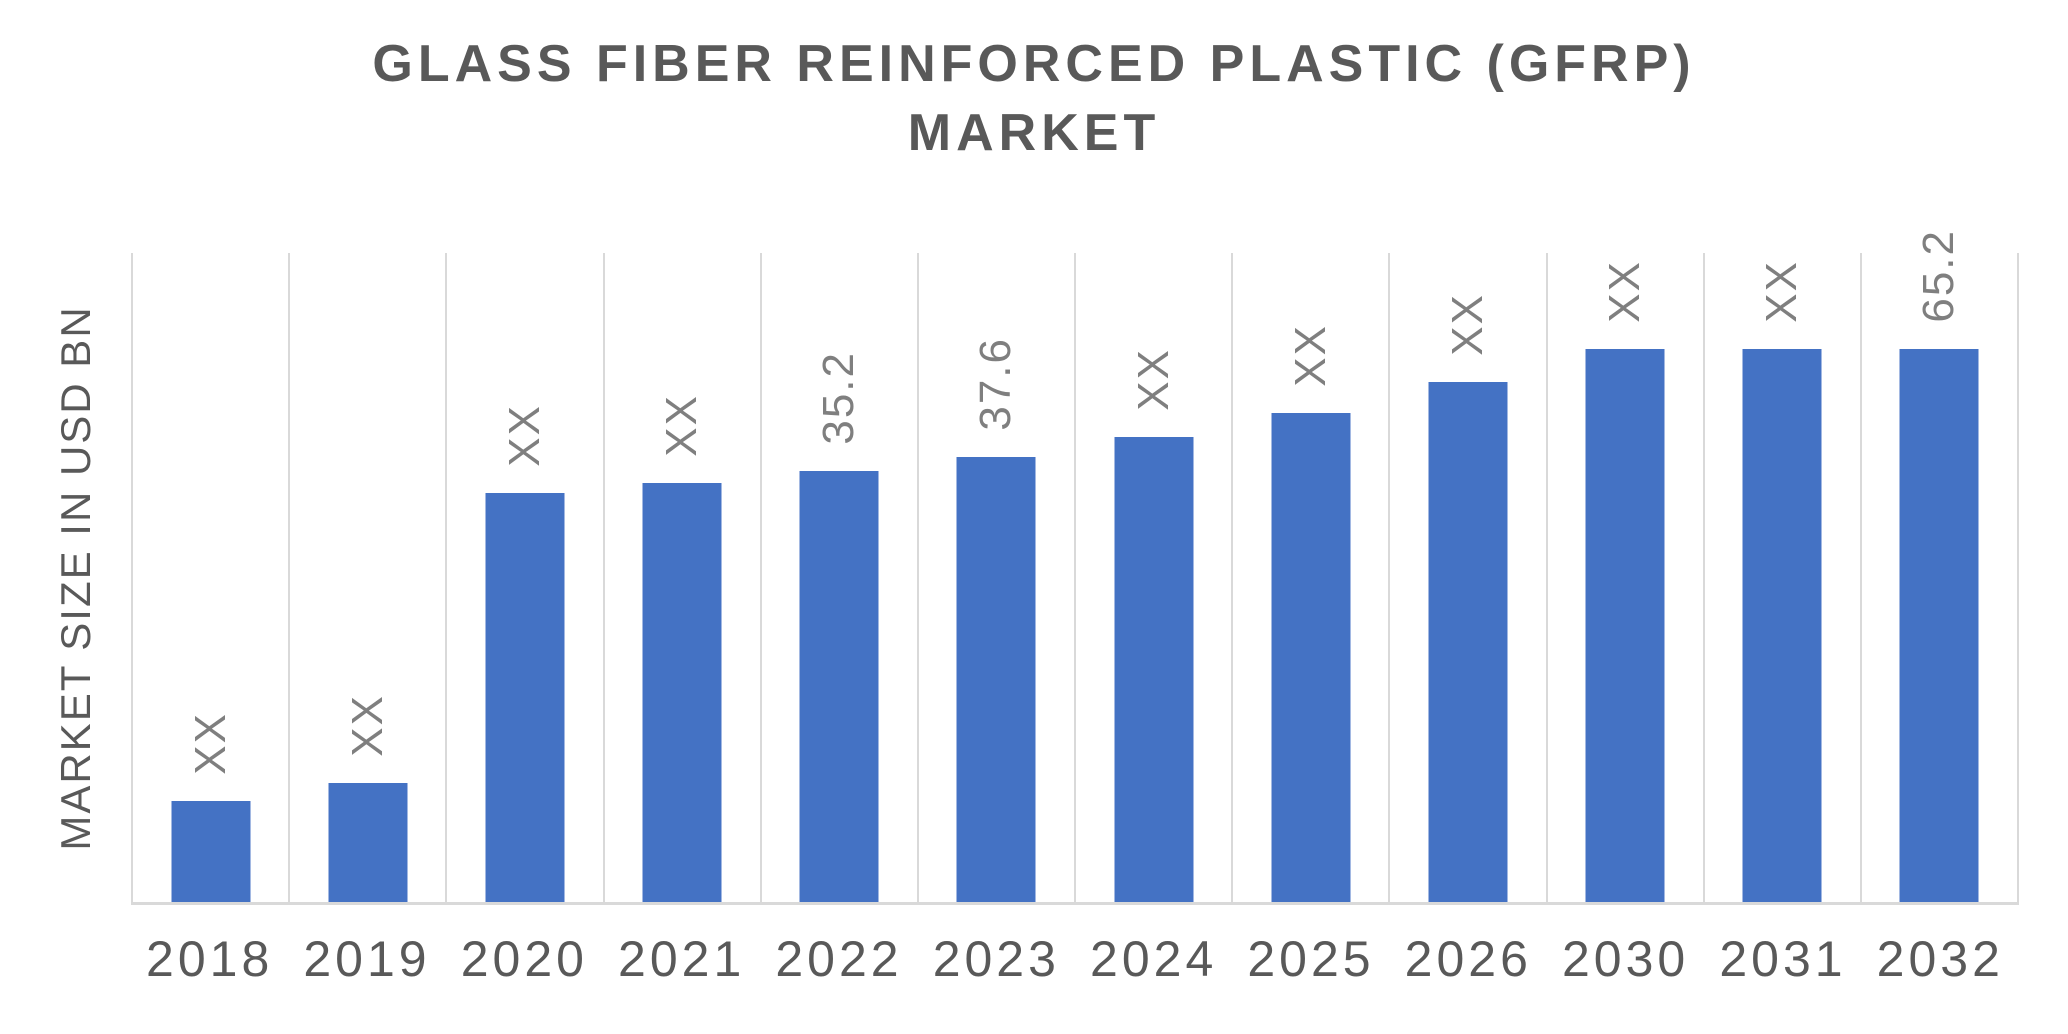 The image size is (2068, 1034). What do you see at coordinates (996, 679) in the screenshot?
I see `bar-2023` at bounding box center [996, 679].